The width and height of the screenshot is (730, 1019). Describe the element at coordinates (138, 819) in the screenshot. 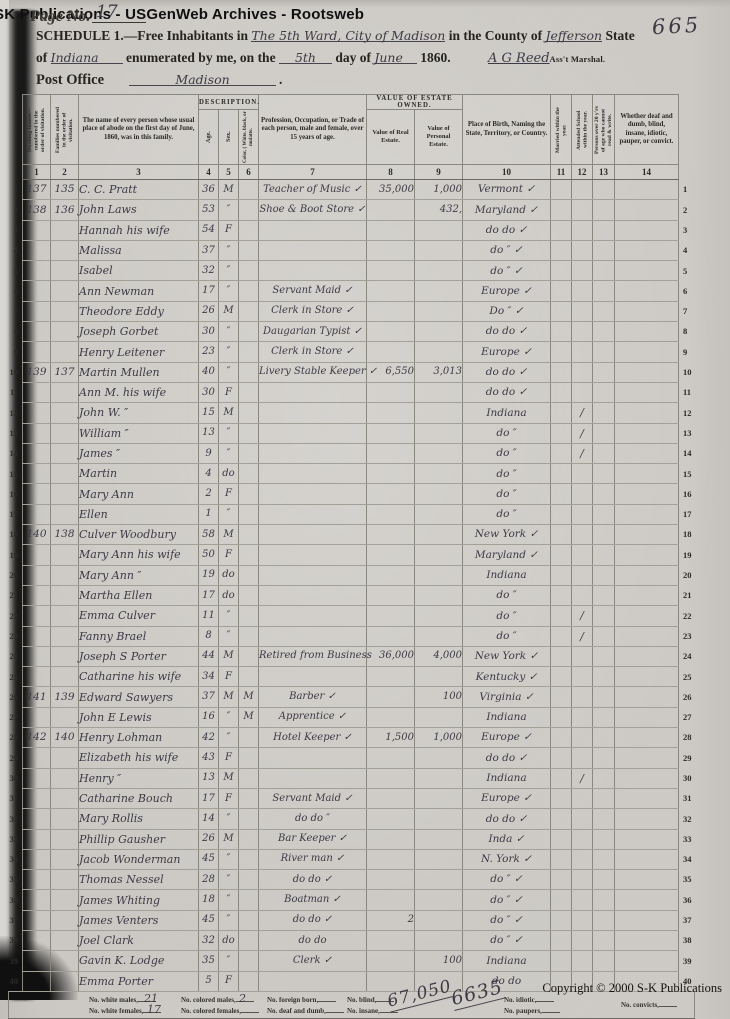

I see `cell-name: Mary Rollis` at that location.